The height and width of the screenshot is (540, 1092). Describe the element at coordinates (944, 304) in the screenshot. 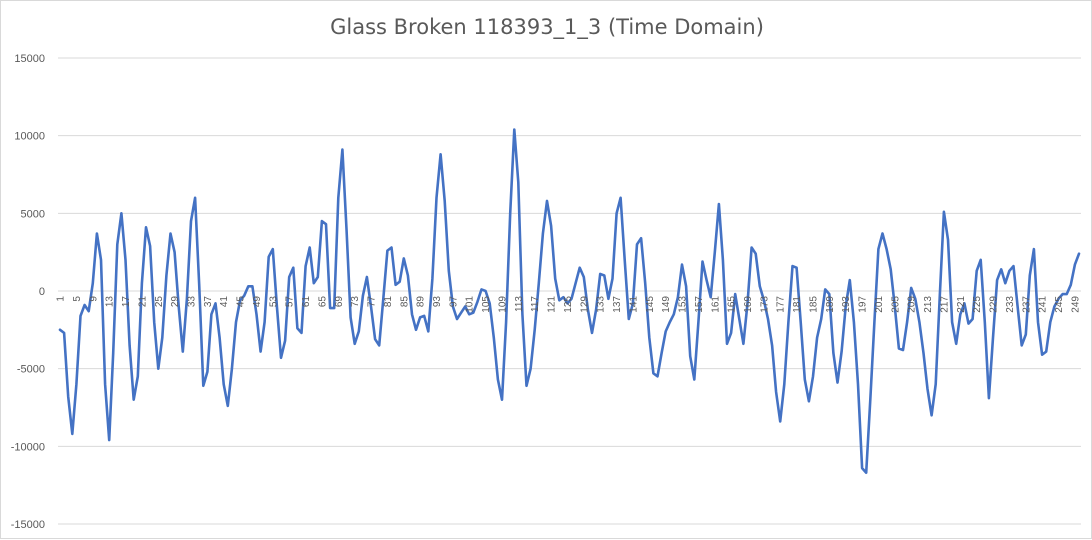

I see `x-tick-label: 217` at that location.